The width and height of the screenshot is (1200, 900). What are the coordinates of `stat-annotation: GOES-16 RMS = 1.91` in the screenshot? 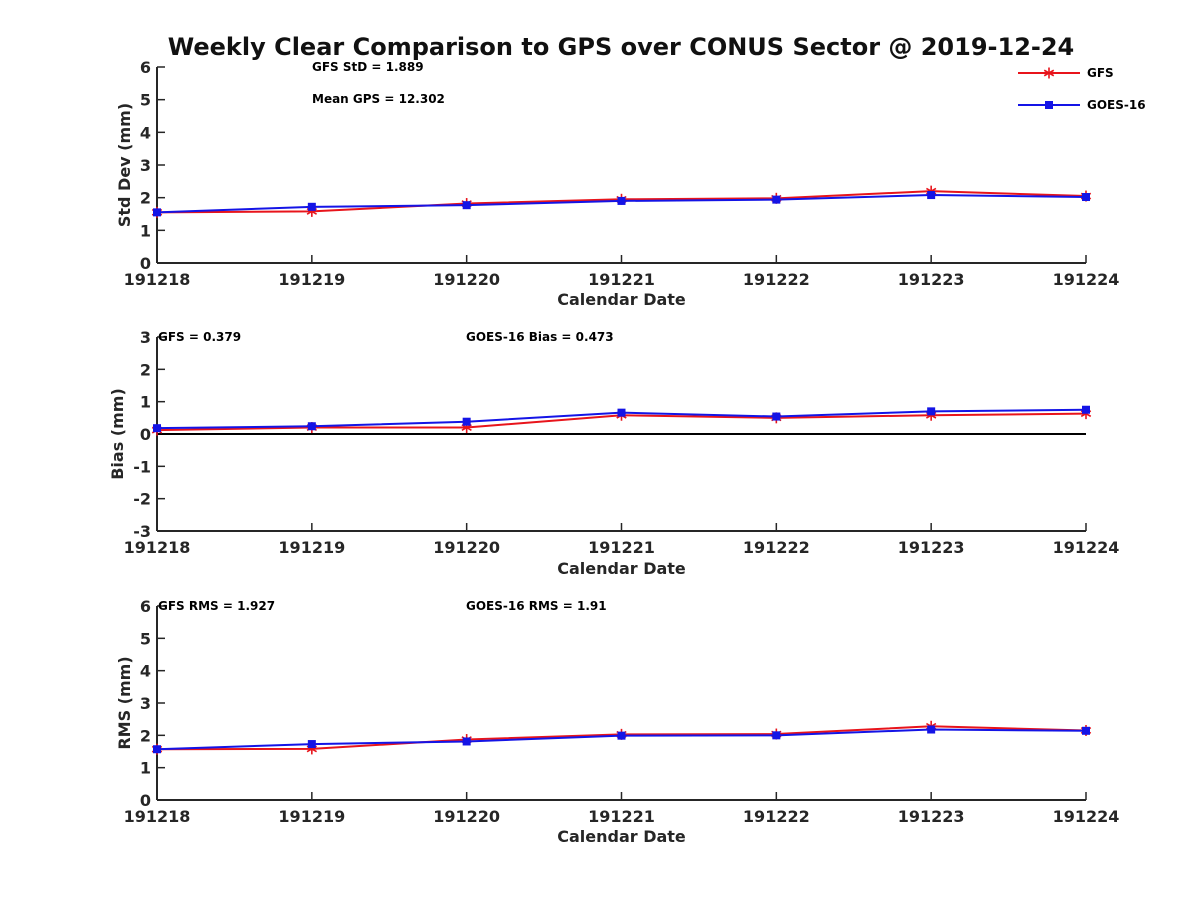 It's located at (536, 606).